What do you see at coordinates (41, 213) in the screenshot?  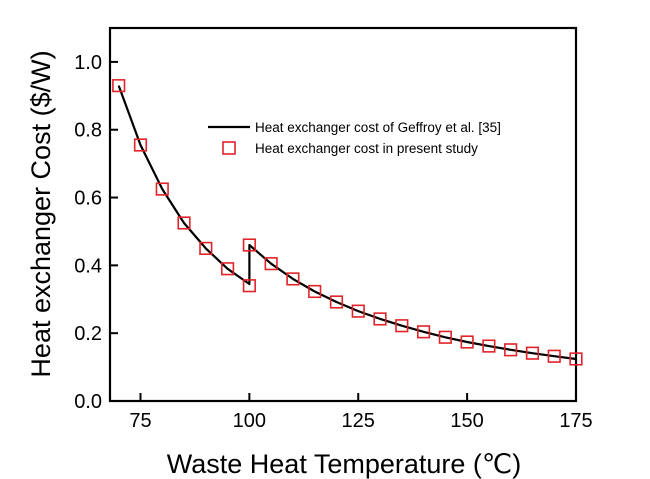 I see `y-axis-title: Heat exchanger Cost ($/W)` at bounding box center [41, 213].